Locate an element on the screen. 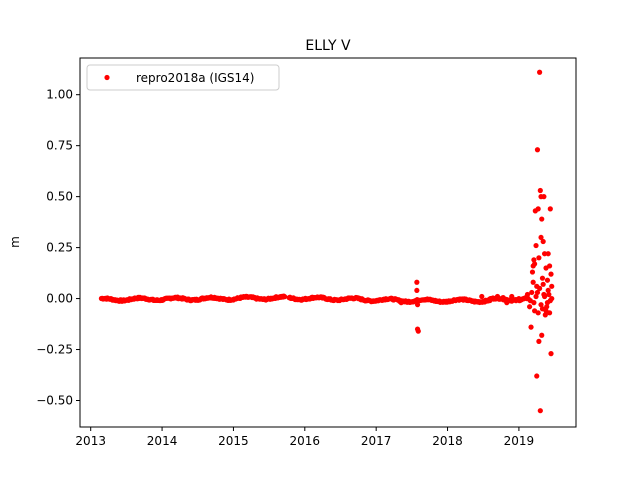 Image resolution: width=640 pixels, height=480 pixels. y-tick-label: 0.25 is located at coordinates (59, 248).